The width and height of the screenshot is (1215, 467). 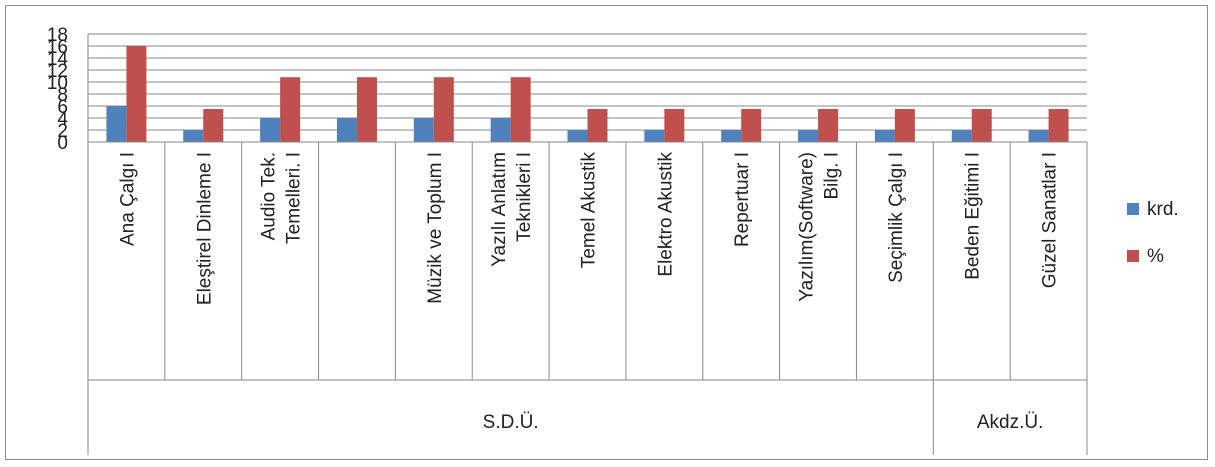 I want to click on legend: krd.%, so click(x=1153, y=233).